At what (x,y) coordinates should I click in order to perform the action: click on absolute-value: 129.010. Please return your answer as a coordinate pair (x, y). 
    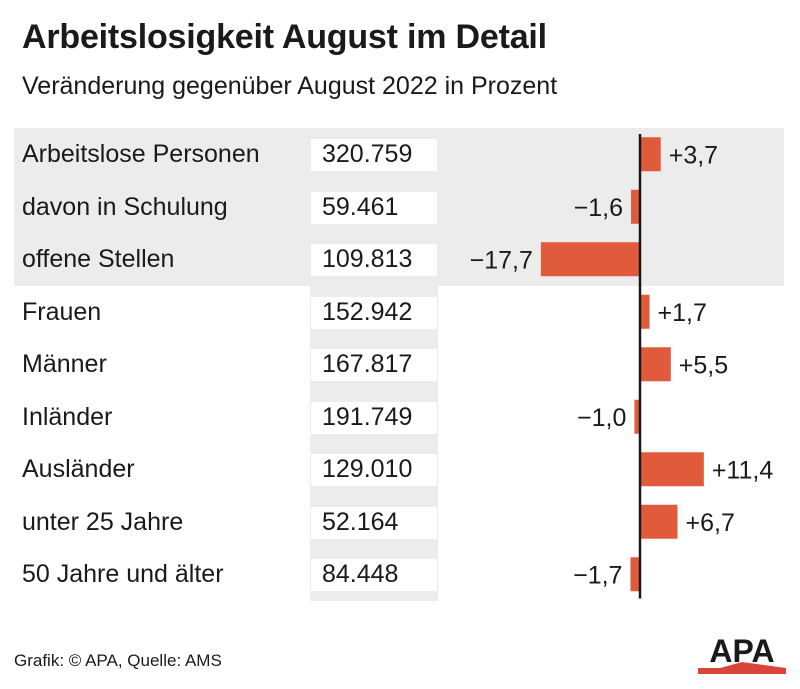
    Looking at the image, I should click on (367, 469).